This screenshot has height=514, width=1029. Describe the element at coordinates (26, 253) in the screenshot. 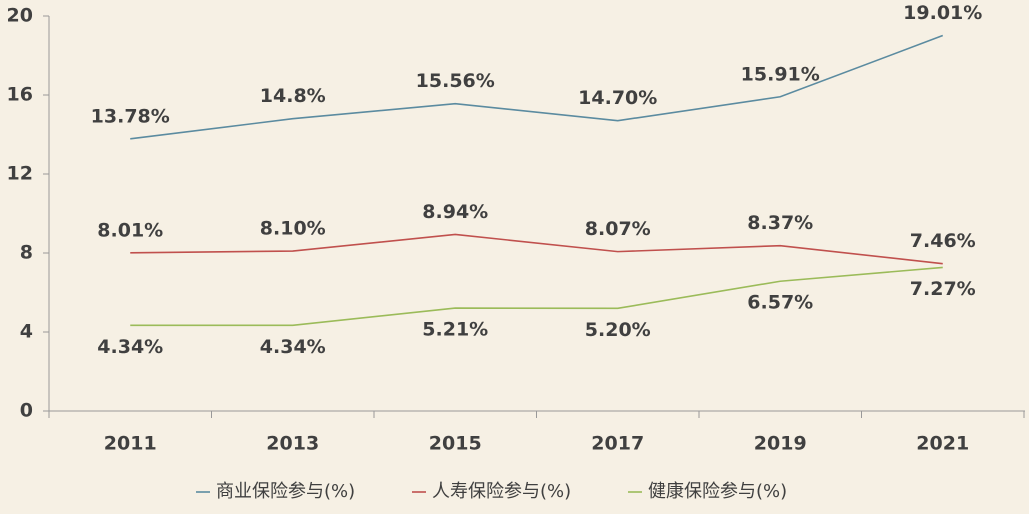

I see `y-tick-label: 8` at that location.